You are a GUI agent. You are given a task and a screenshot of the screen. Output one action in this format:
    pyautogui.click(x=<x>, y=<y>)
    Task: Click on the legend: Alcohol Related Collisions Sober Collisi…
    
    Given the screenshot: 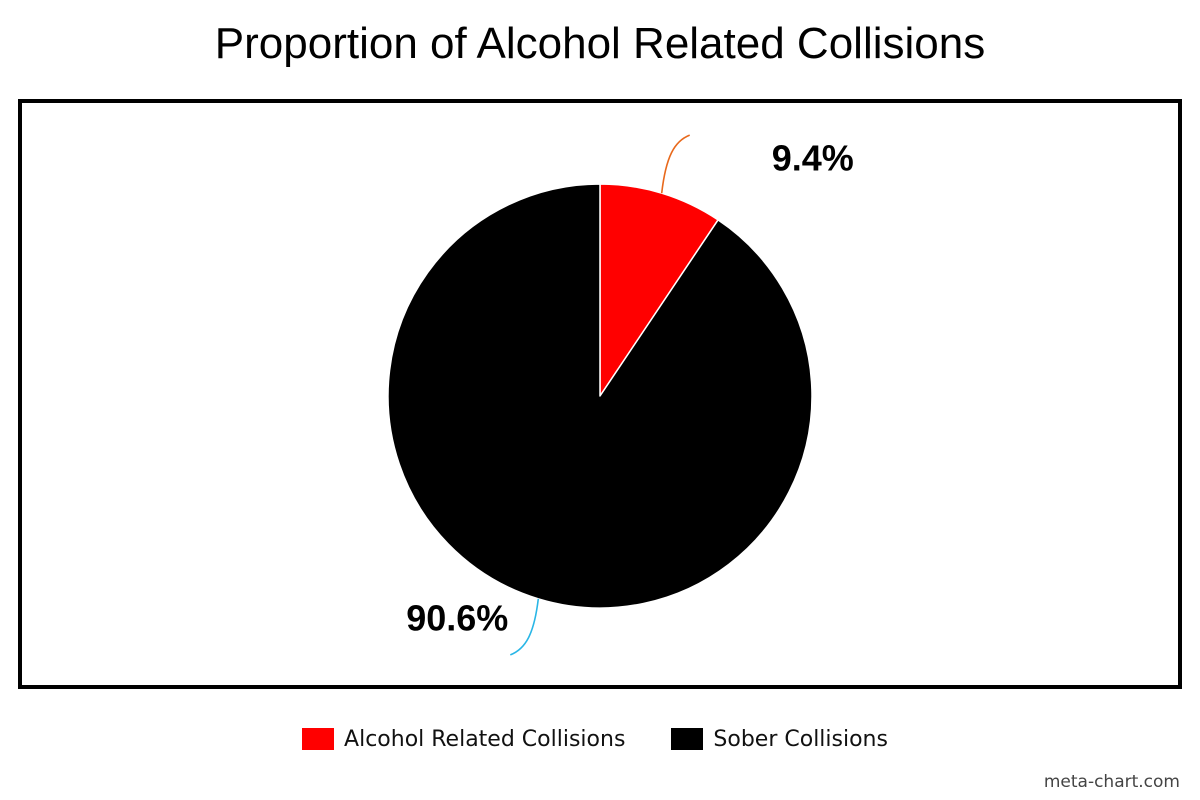 What is the action you would take?
    pyautogui.click(x=600, y=739)
    